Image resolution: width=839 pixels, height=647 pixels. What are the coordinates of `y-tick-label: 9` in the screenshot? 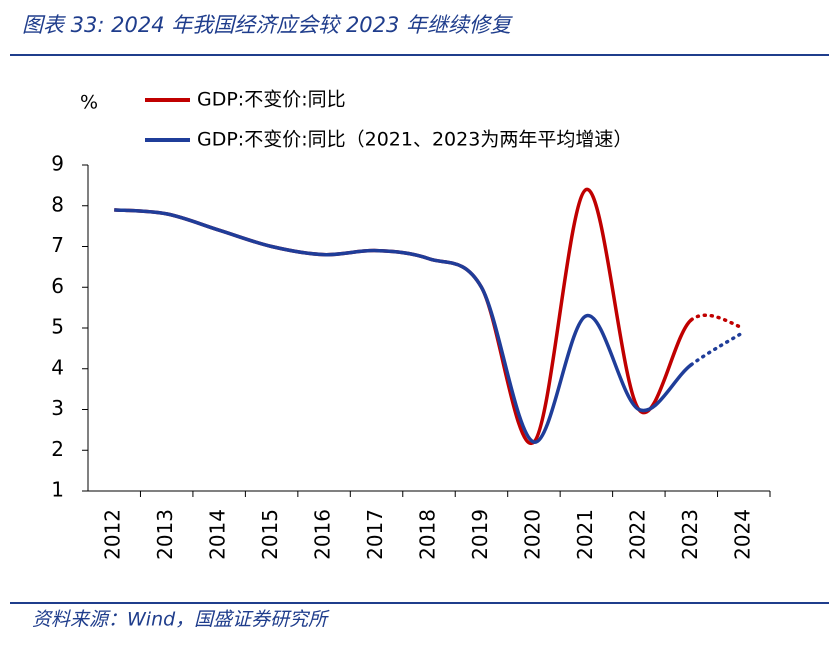 It's located at (57, 164).